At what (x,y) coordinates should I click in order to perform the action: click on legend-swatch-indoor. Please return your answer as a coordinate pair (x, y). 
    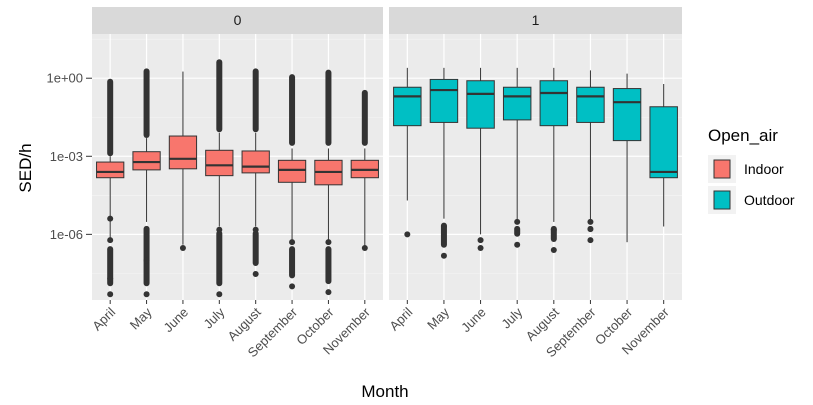
    Looking at the image, I should click on (722, 169).